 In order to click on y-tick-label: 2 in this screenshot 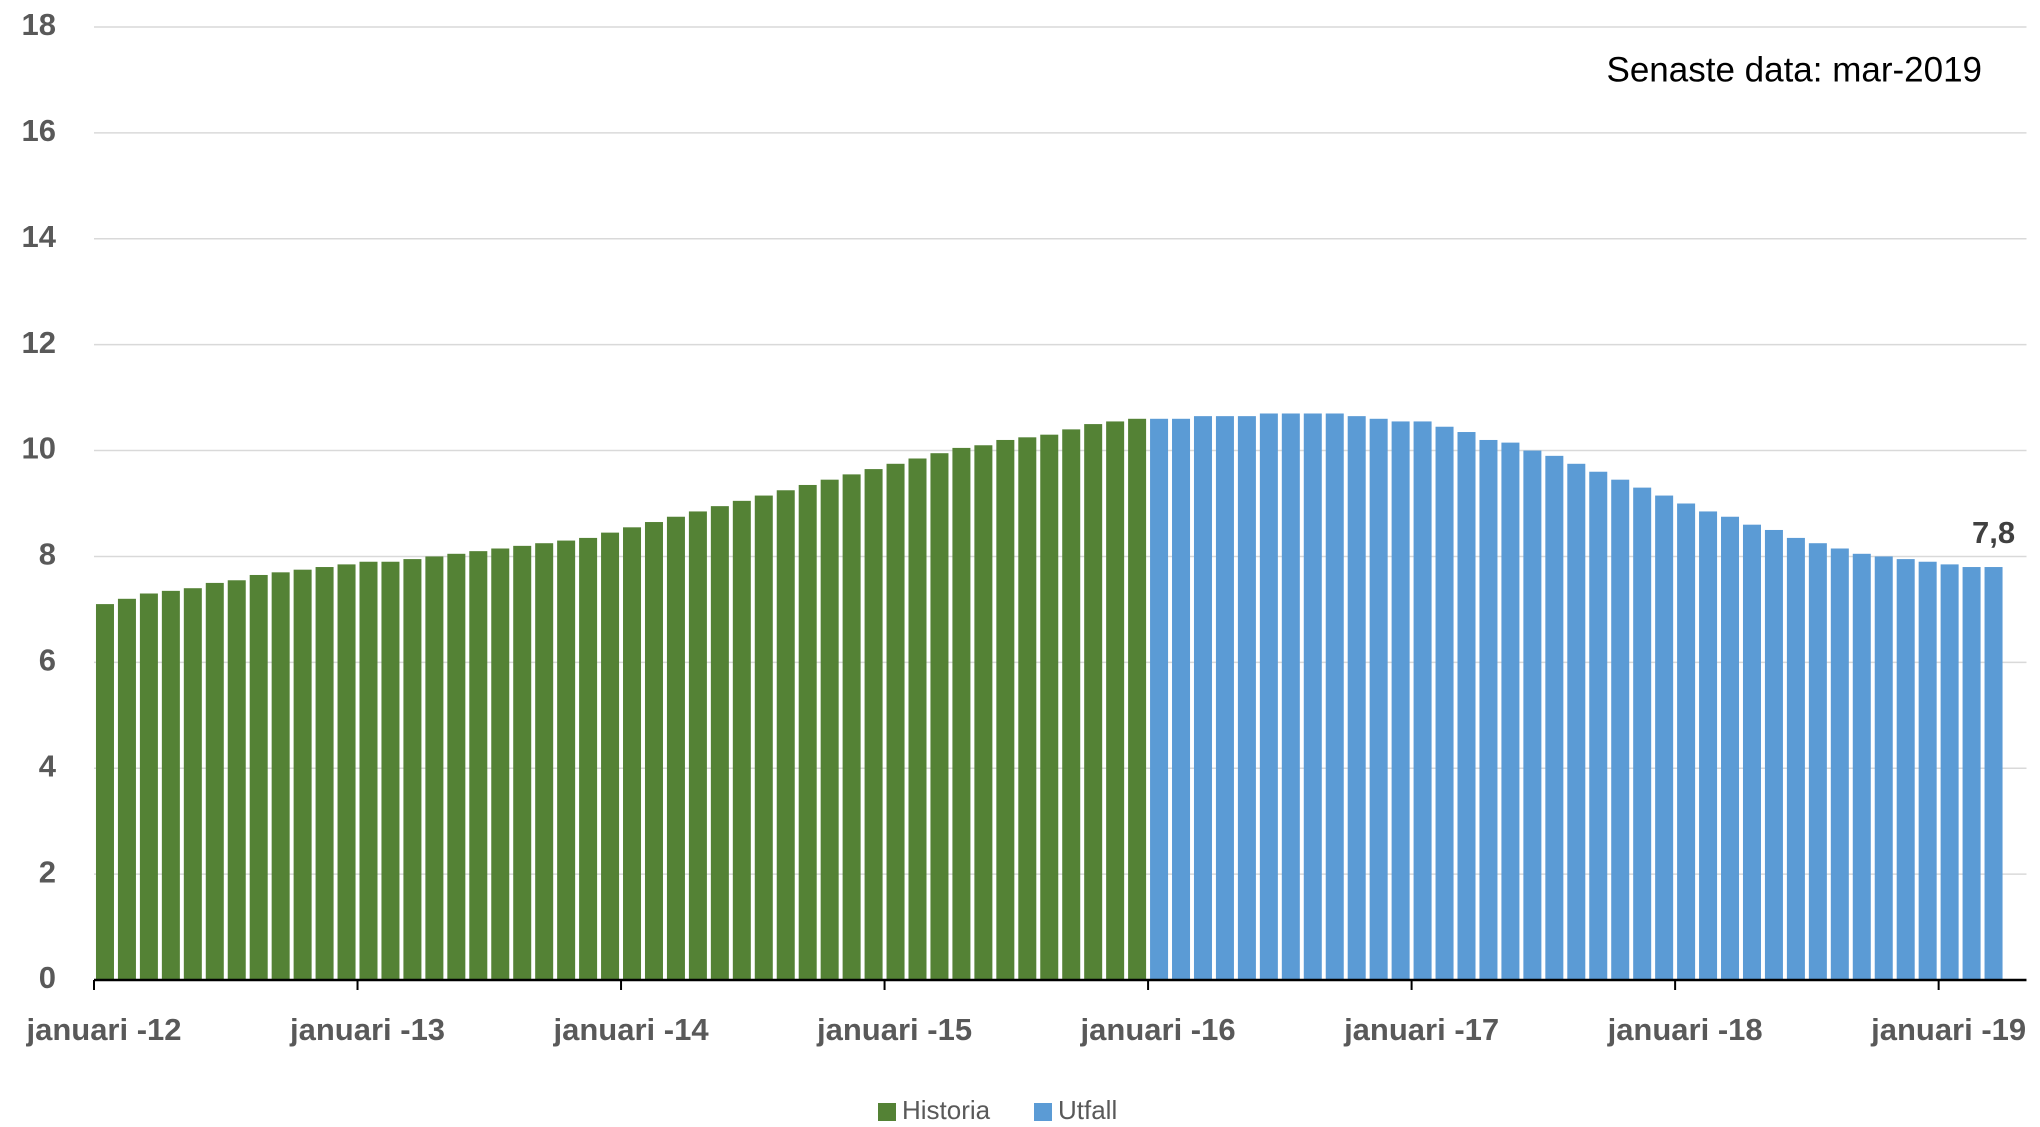, I will do `click(47, 871)`.